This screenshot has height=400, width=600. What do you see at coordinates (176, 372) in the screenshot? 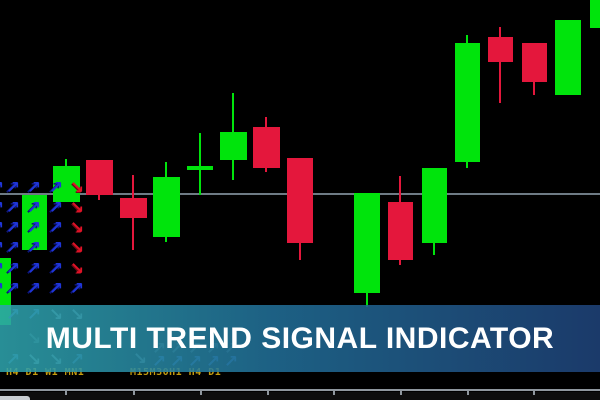
I see `timeframe-label-middle: M15M30H1 H4 D1` at bounding box center [176, 372].